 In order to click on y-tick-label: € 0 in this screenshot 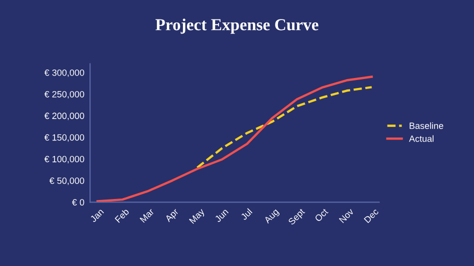, I will do `click(78, 202)`.